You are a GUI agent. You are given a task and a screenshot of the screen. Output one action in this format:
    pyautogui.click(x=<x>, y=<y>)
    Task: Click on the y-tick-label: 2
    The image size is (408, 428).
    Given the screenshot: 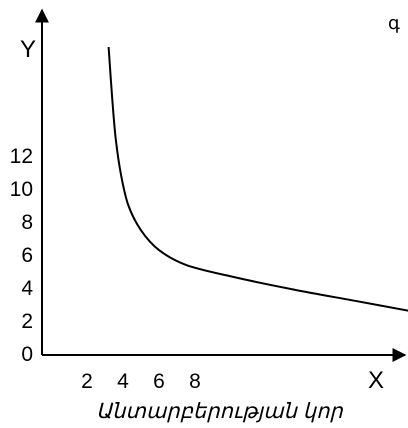 What is the action you would take?
    pyautogui.click(x=27, y=321)
    